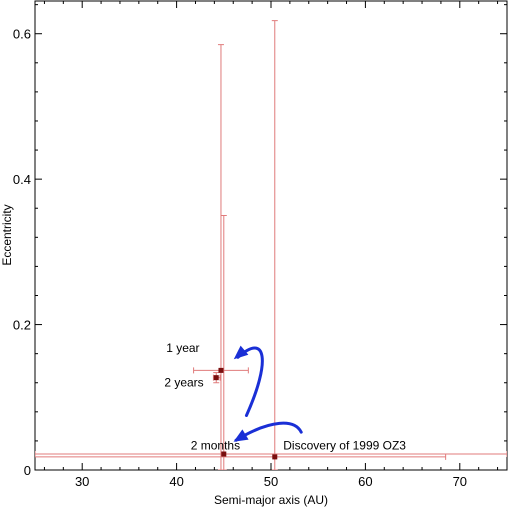 The width and height of the screenshot is (508, 509). Describe the element at coordinates (82, 481) in the screenshot. I see `x-tick-label: 30` at that location.